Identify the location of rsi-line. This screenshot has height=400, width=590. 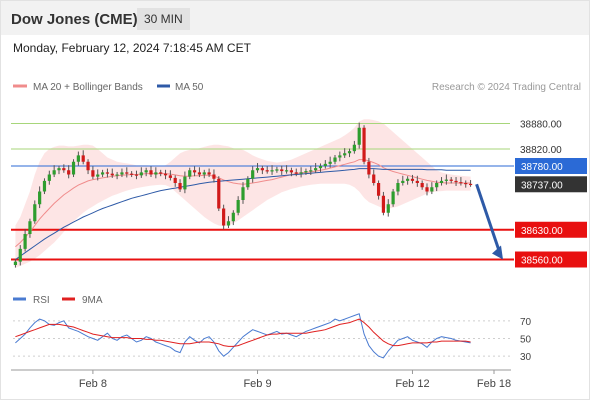
(243, 336).